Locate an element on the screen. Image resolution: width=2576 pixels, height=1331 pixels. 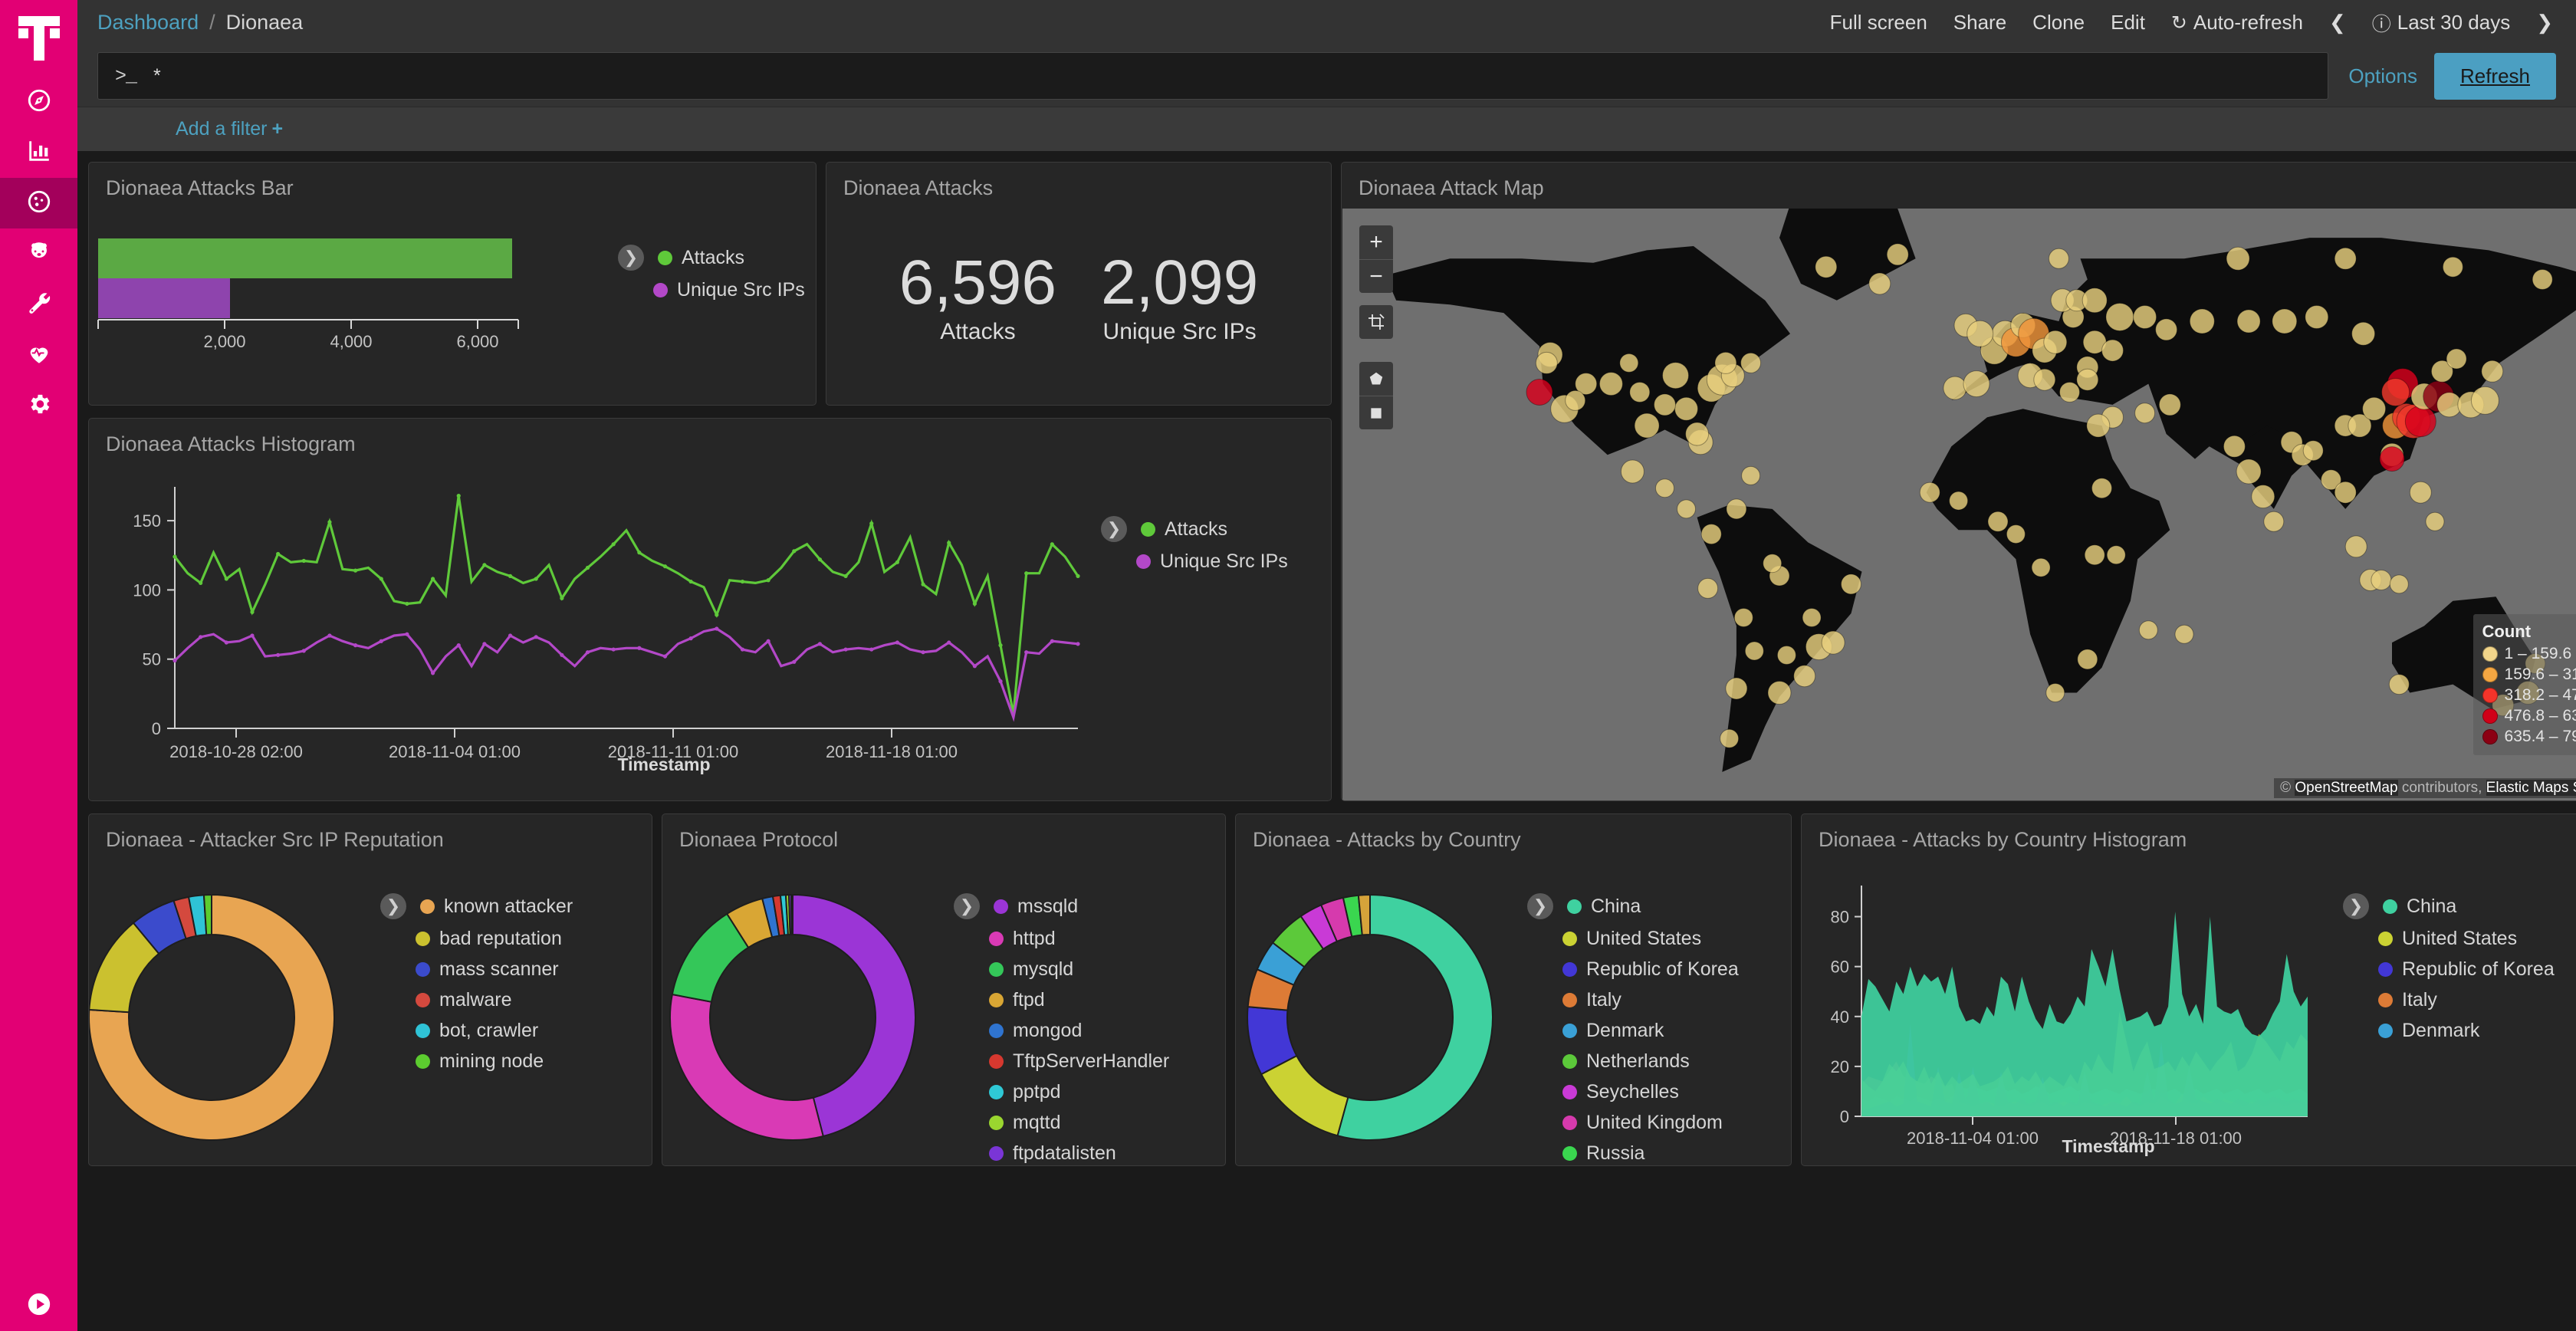
legend-item: United Kingdom is located at coordinates (1633, 1123).